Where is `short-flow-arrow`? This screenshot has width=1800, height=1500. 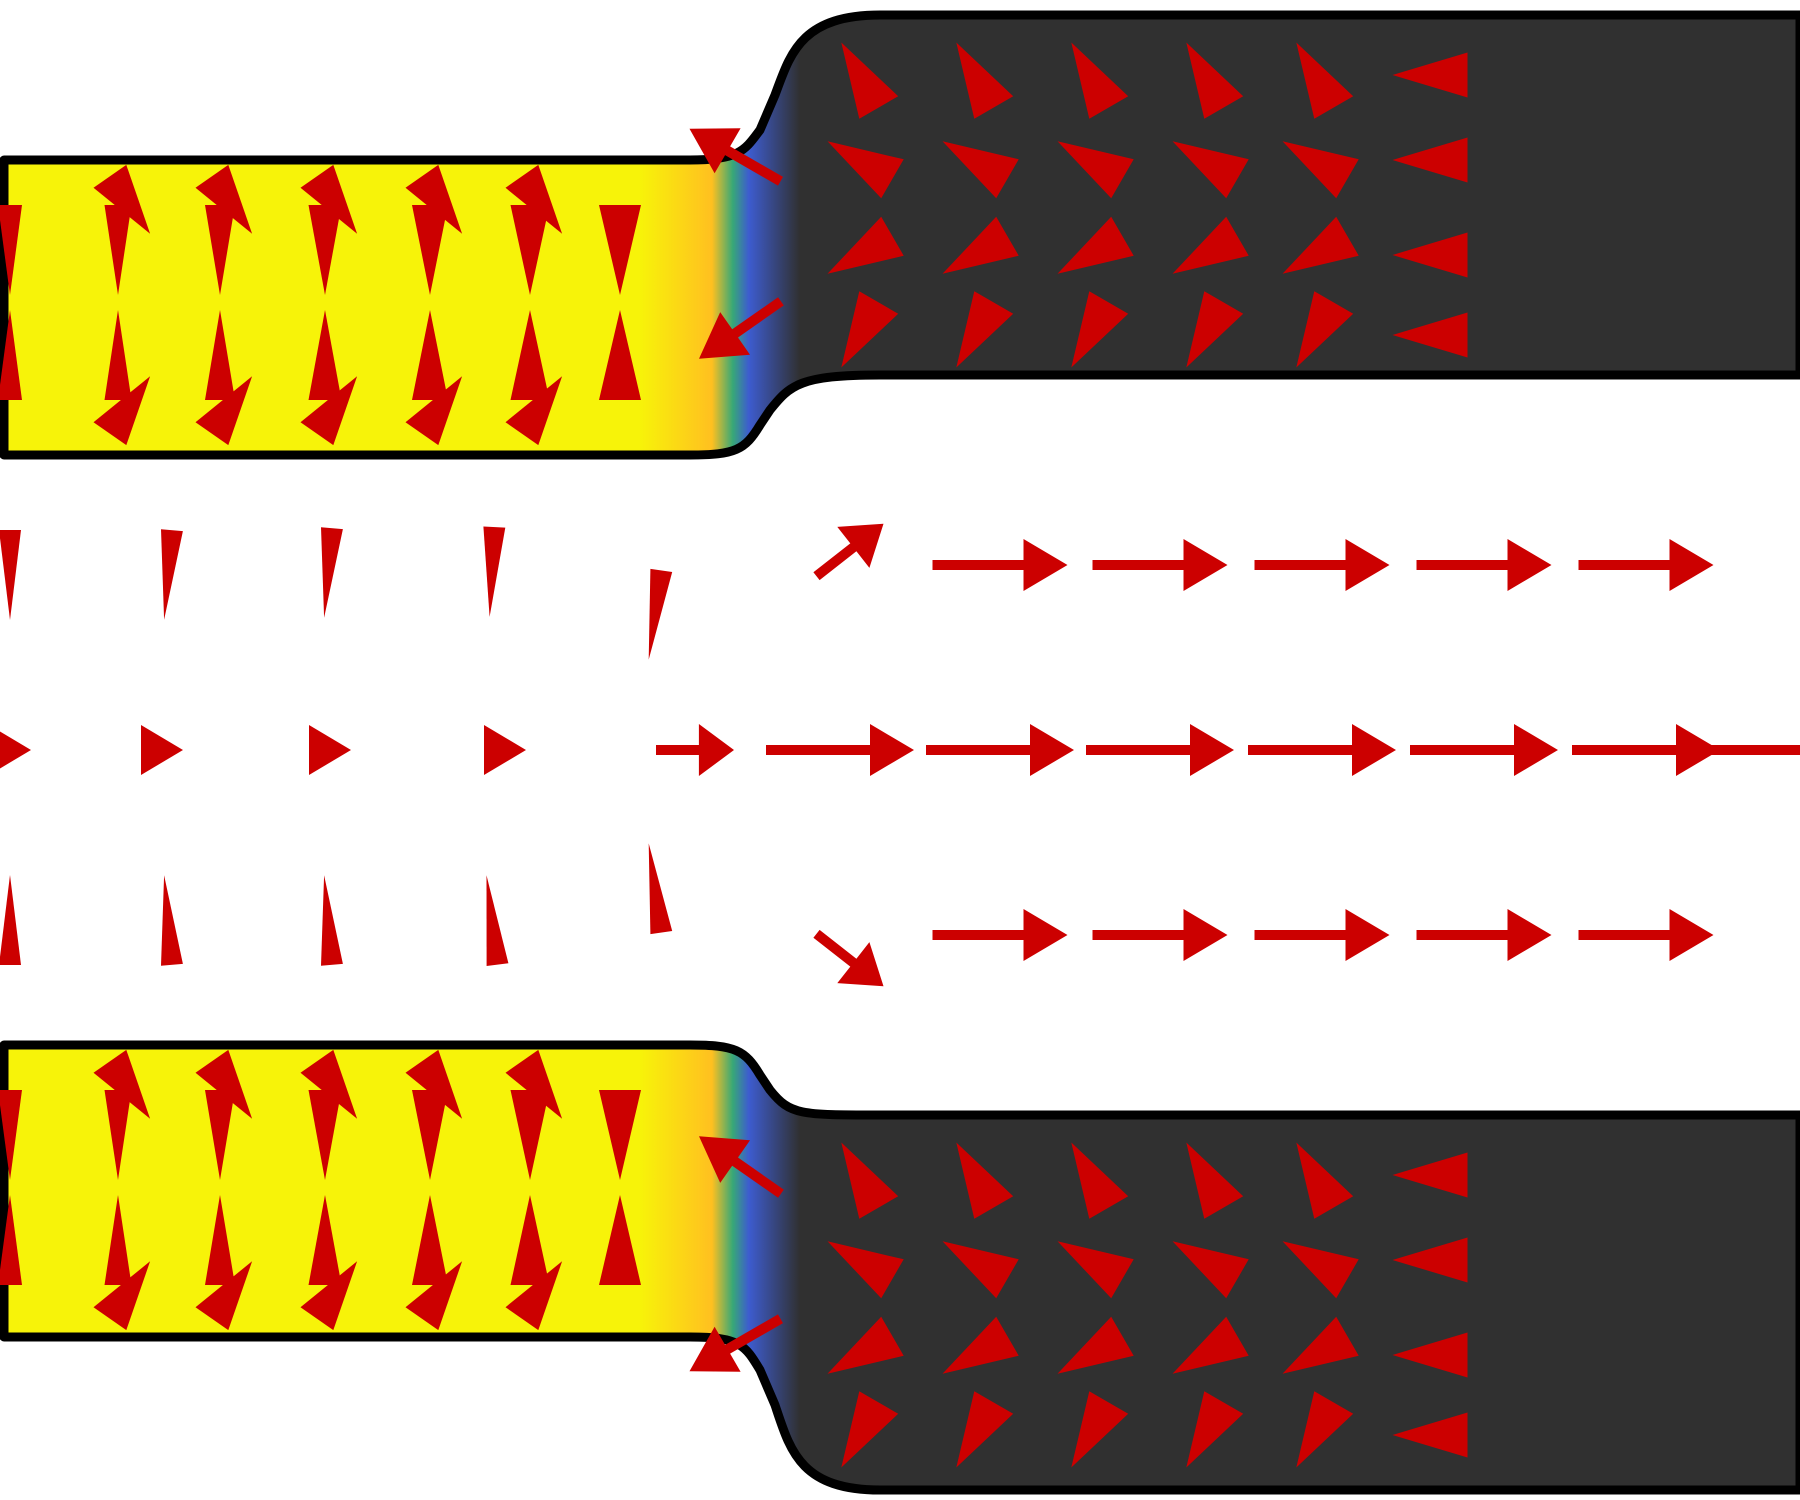 short-flow-arrow is located at coordinates (695, 750).